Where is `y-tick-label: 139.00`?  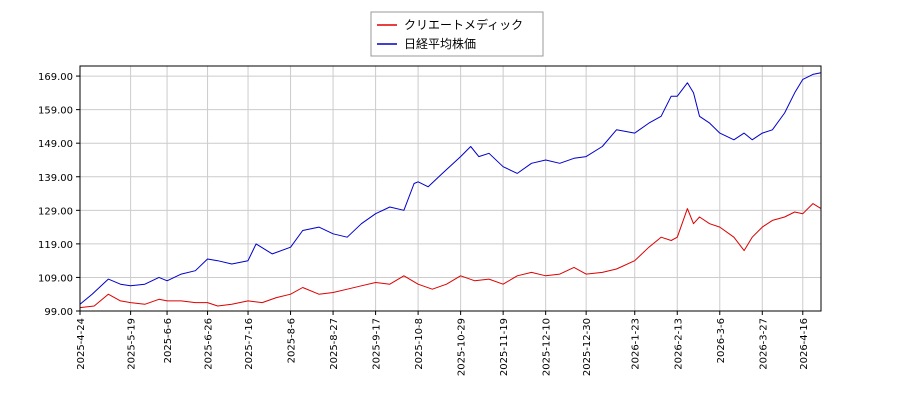 y-tick-label: 139.00 is located at coordinates (55, 178).